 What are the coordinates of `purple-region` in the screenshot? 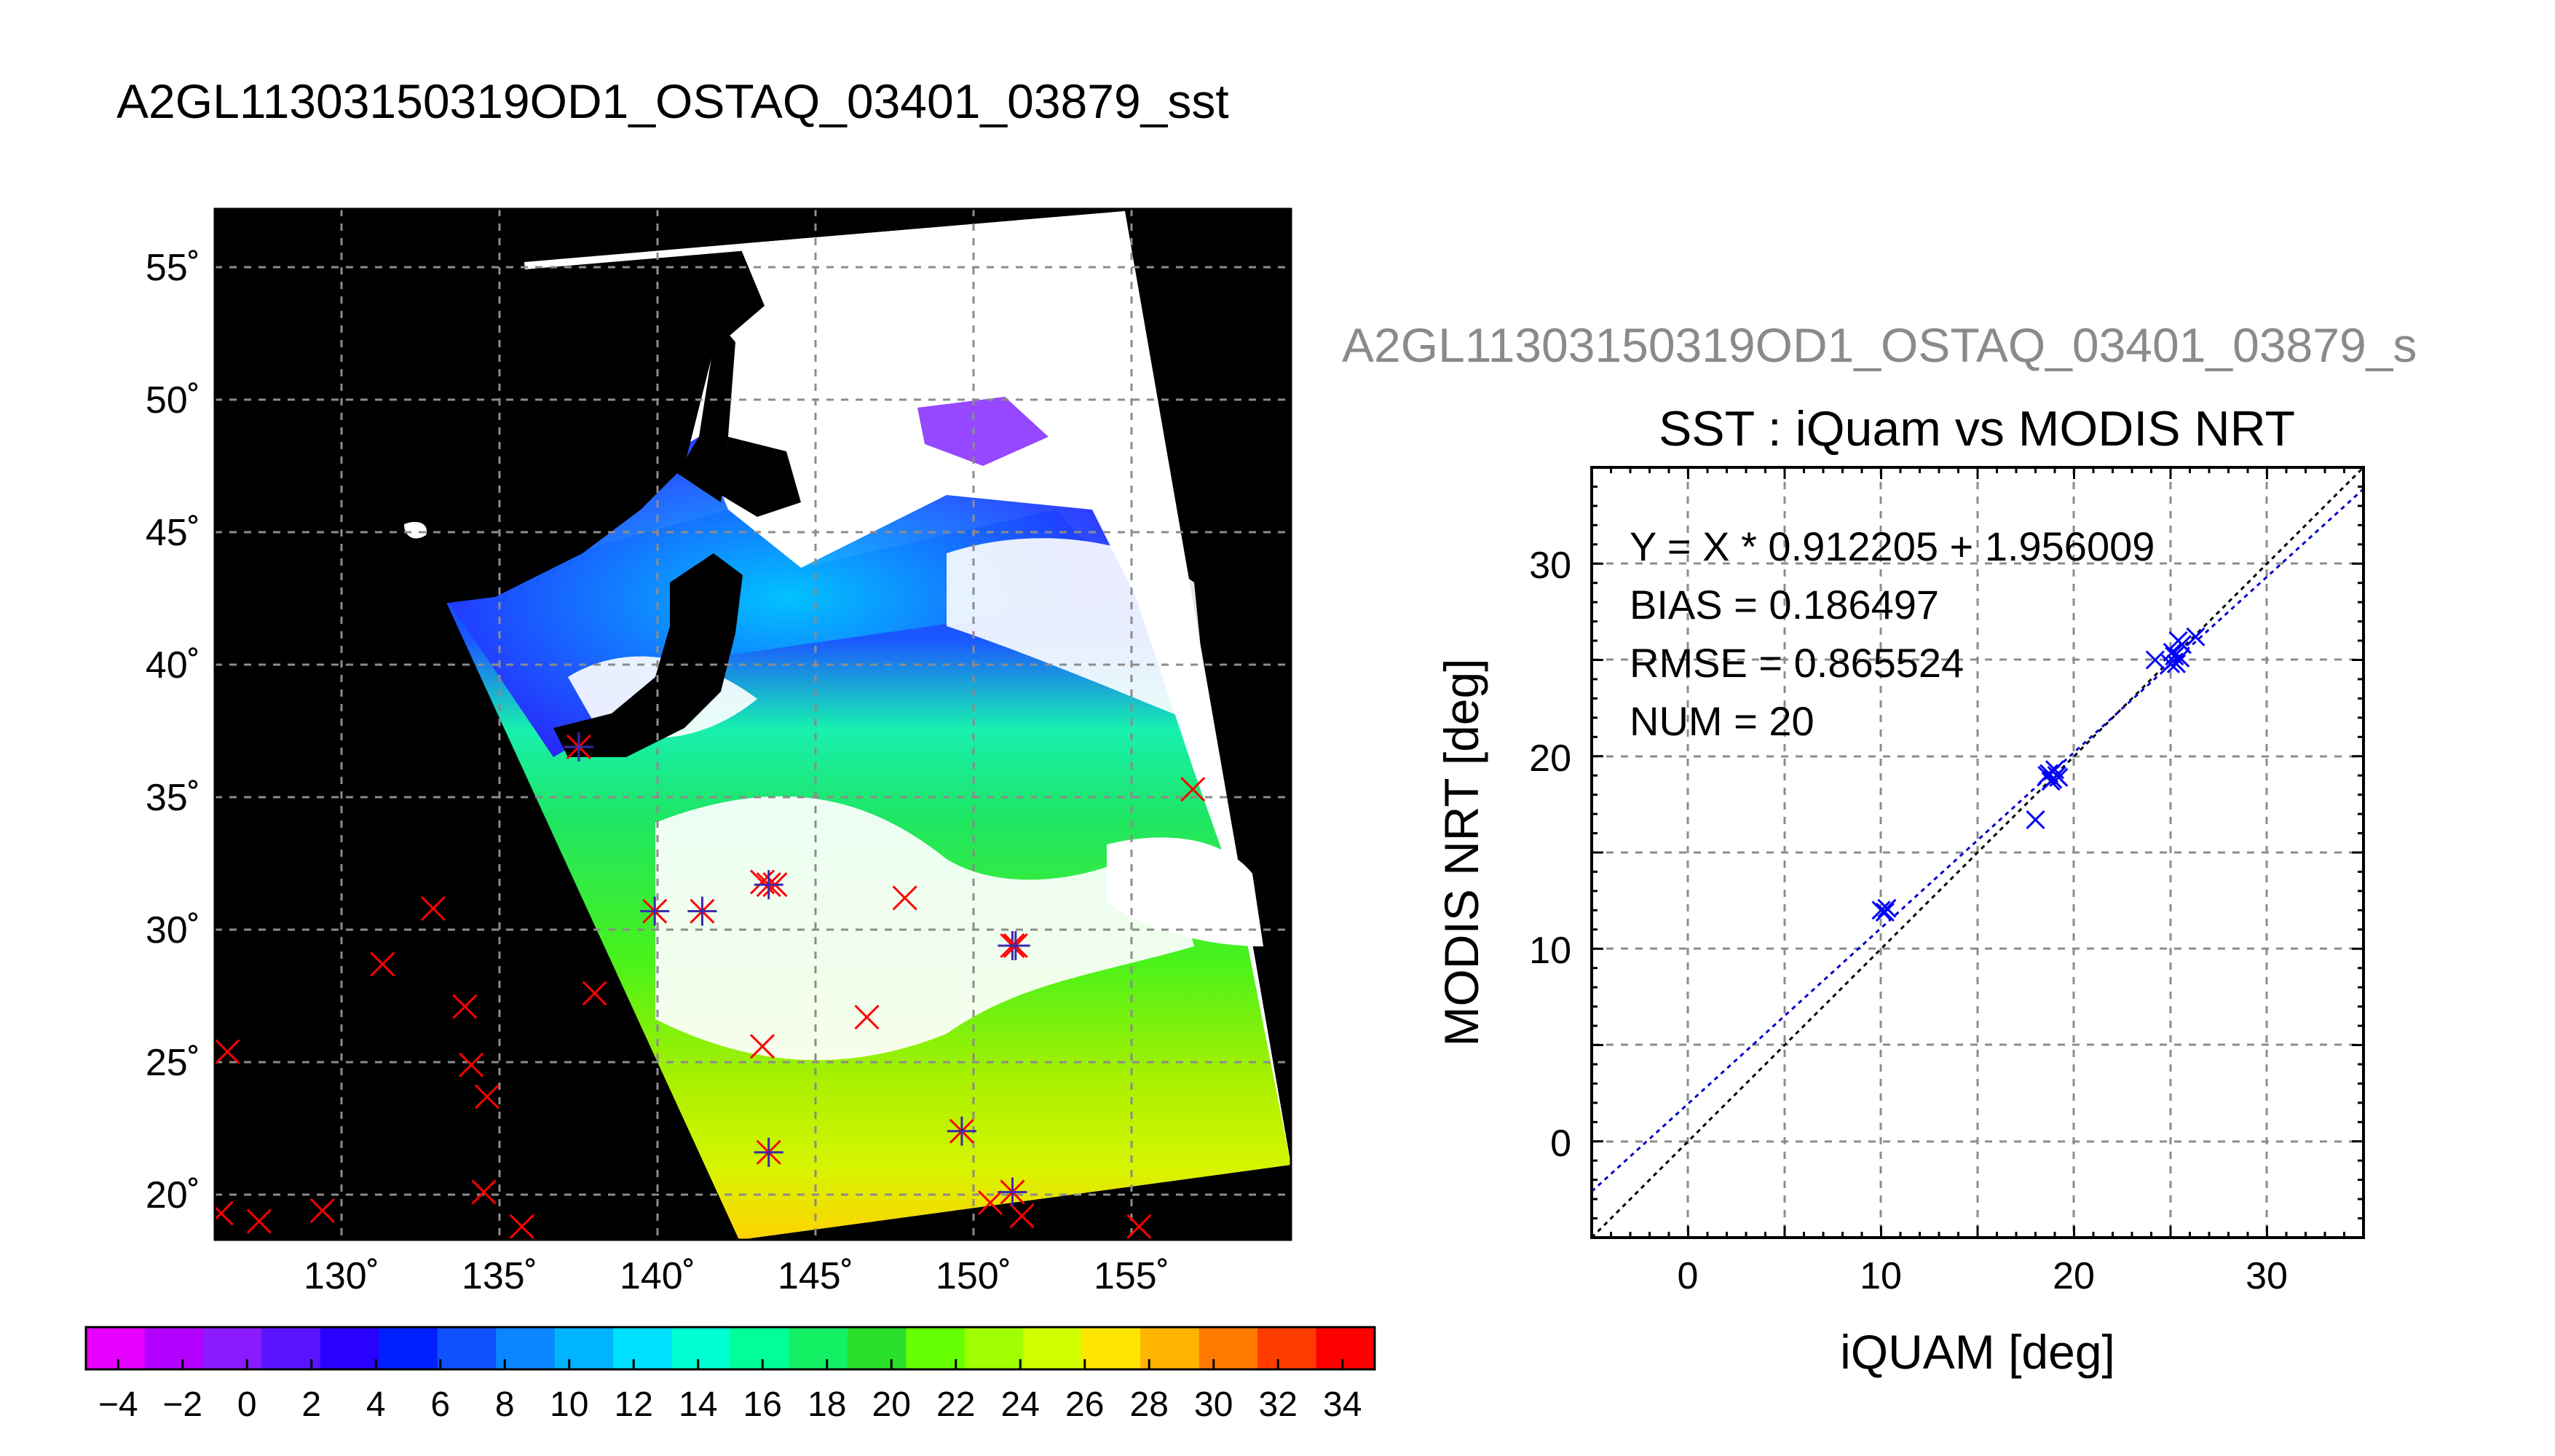 It's located at (983, 431).